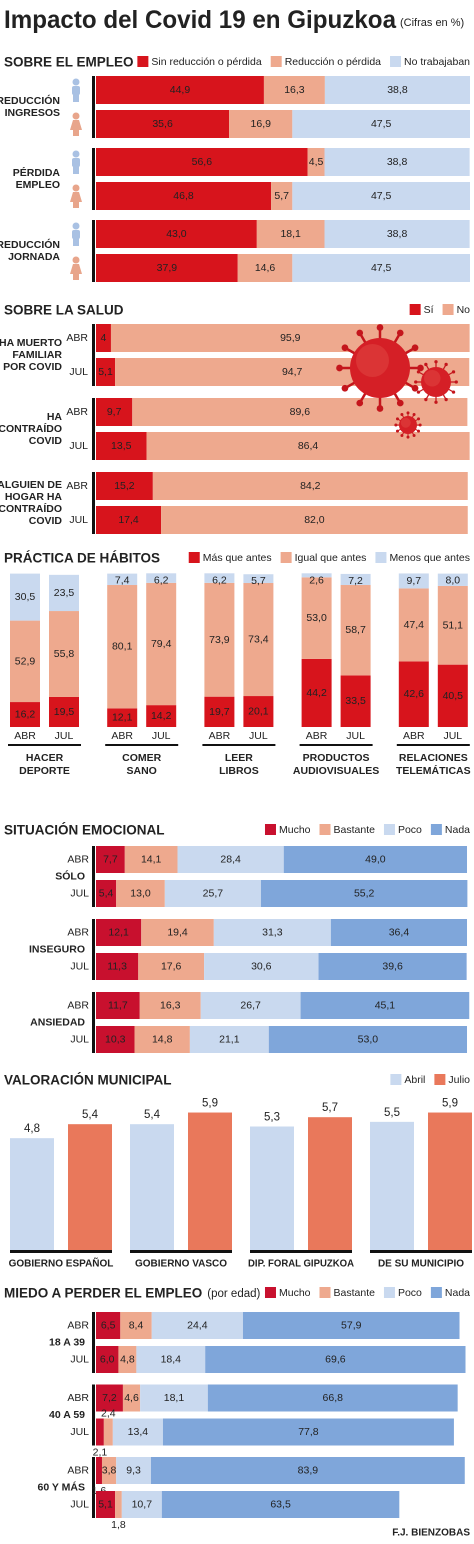 The width and height of the screenshot is (474, 1544). Describe the element at coordinates (308, 446) in the screenshot. I see `value-label: 86,4` at that location.